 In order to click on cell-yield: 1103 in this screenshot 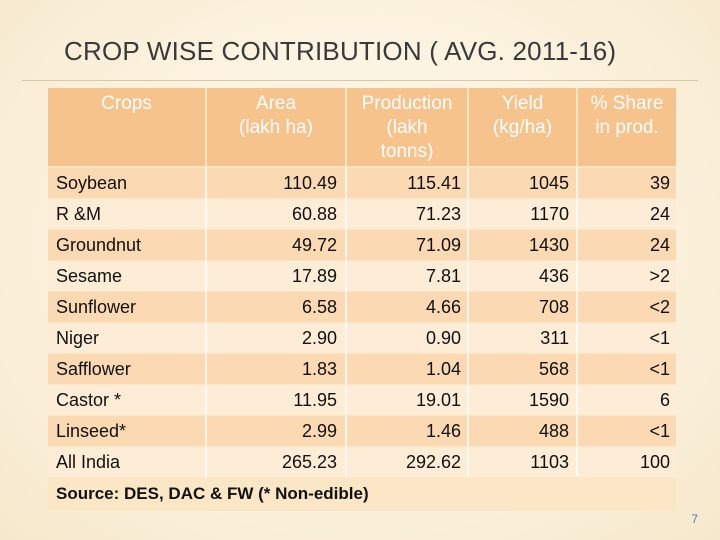, I will do `click(549, 462)`.